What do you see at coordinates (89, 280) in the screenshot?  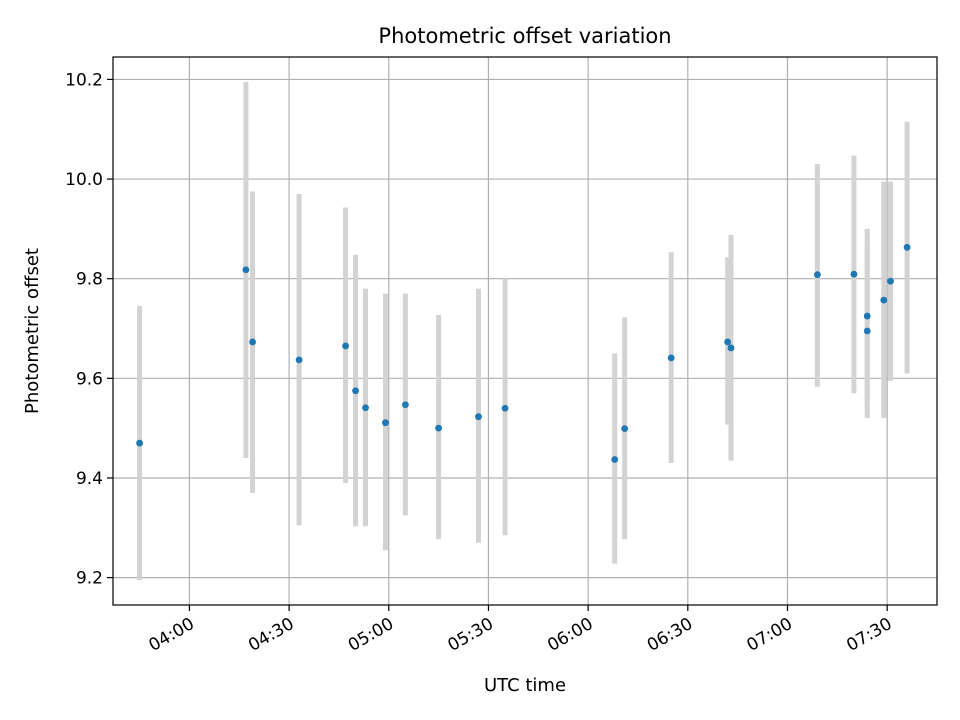 I see `y-tick-label: 9.8` at bounding box center [89, 280].